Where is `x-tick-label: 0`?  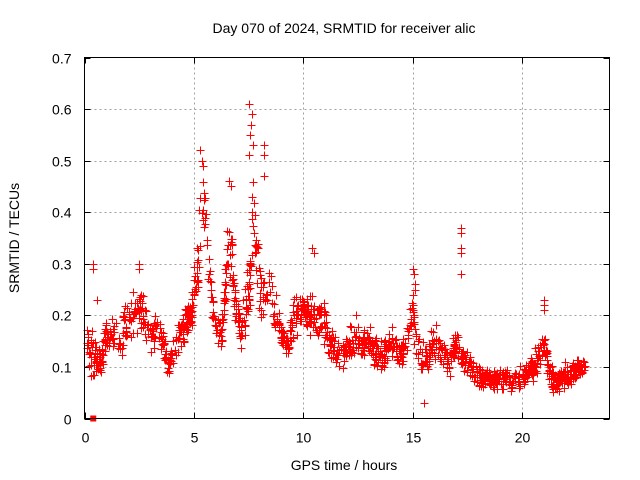 x-tick-label: 0 is located at coordinates (86, 438).